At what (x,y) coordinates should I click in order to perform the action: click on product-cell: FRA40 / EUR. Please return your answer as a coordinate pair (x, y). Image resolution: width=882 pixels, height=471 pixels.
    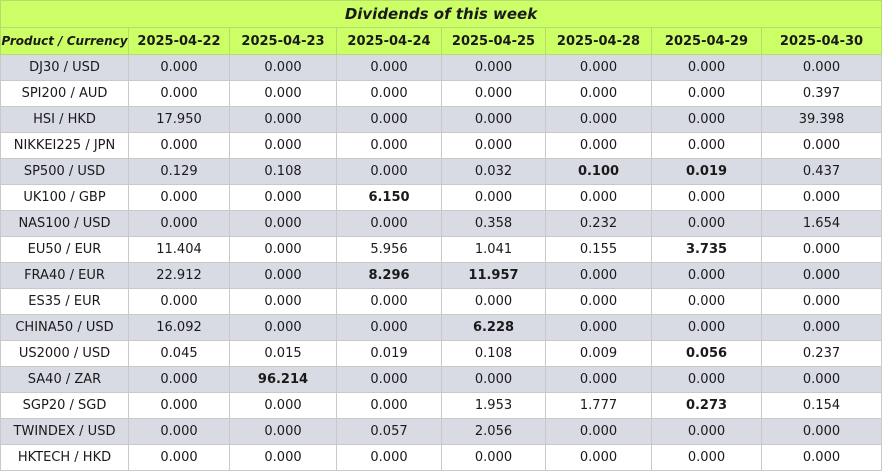
    Looking at the image, I should click on (64, 275).